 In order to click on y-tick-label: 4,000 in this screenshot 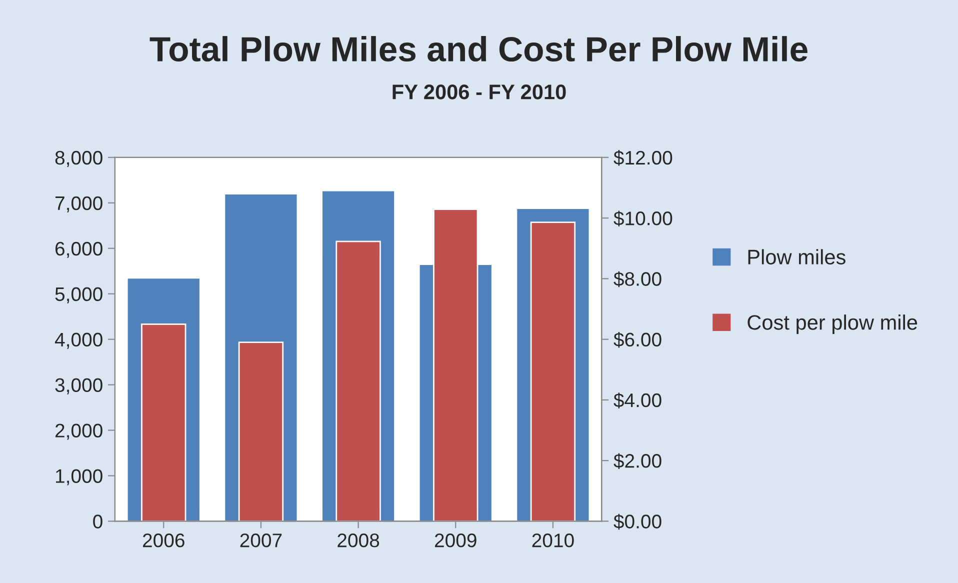, I will do `click(78, 340)`.